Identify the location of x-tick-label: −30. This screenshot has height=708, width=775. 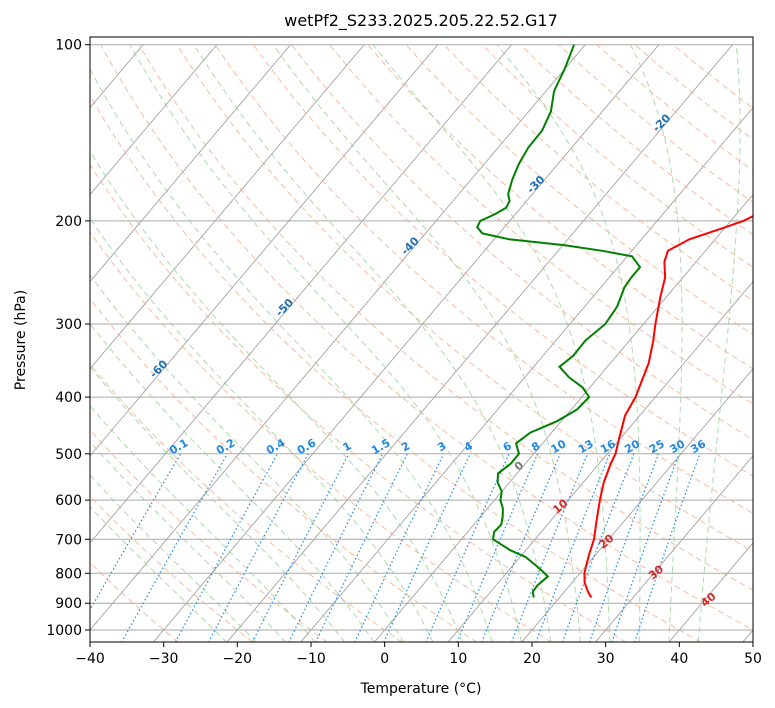
(164, 659).